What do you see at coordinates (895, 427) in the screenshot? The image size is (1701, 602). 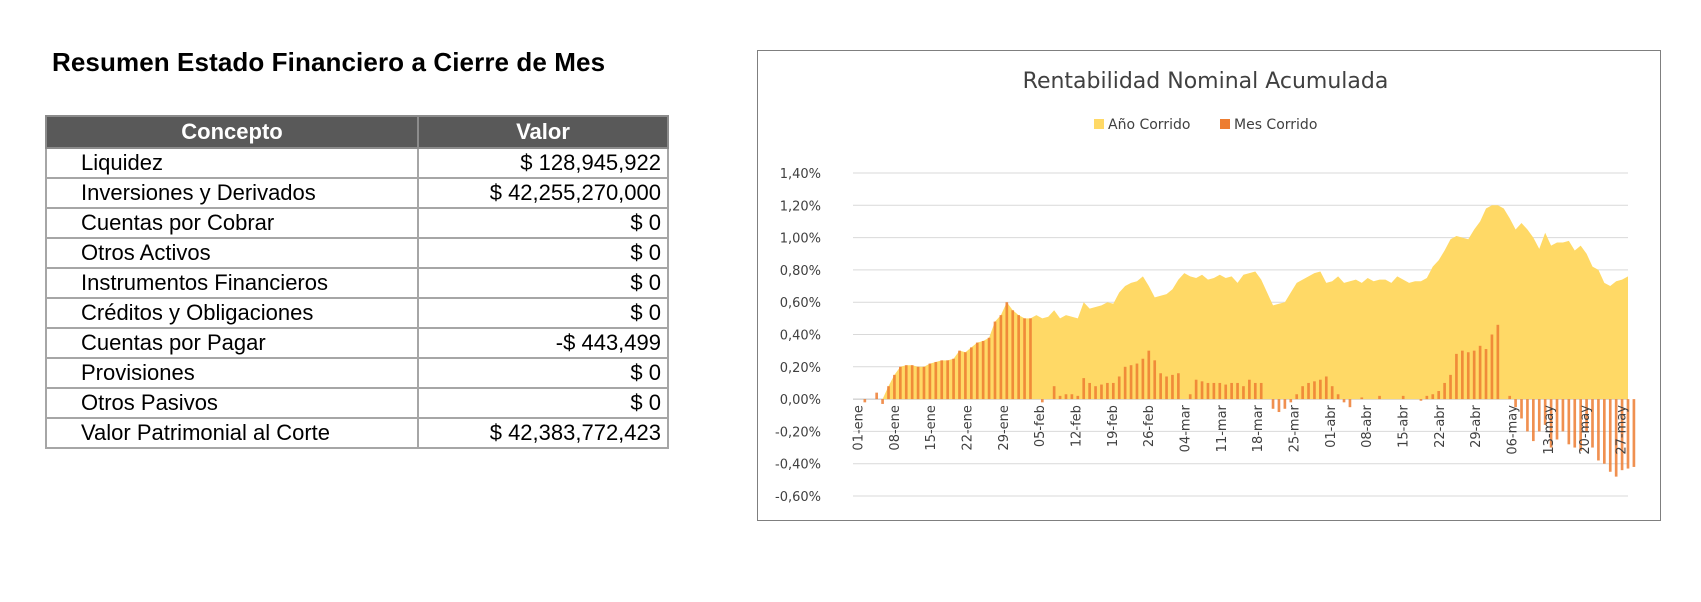 I see `x-tick-label: 08-ene` at bounding box center [895, 427].